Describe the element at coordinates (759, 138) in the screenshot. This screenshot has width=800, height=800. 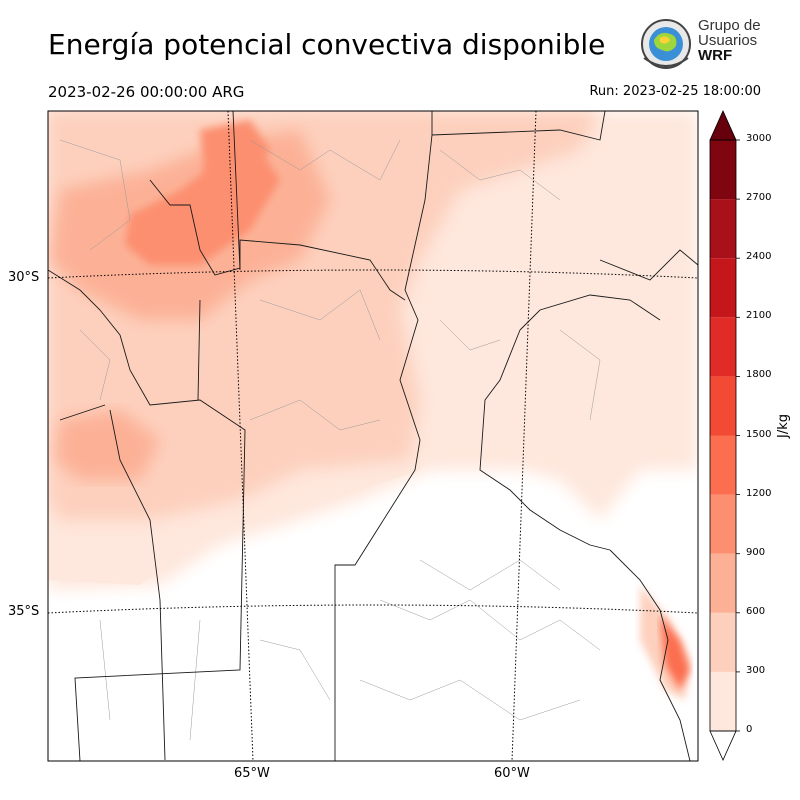
I see `colorbar-tick-label: 3000` at that location.